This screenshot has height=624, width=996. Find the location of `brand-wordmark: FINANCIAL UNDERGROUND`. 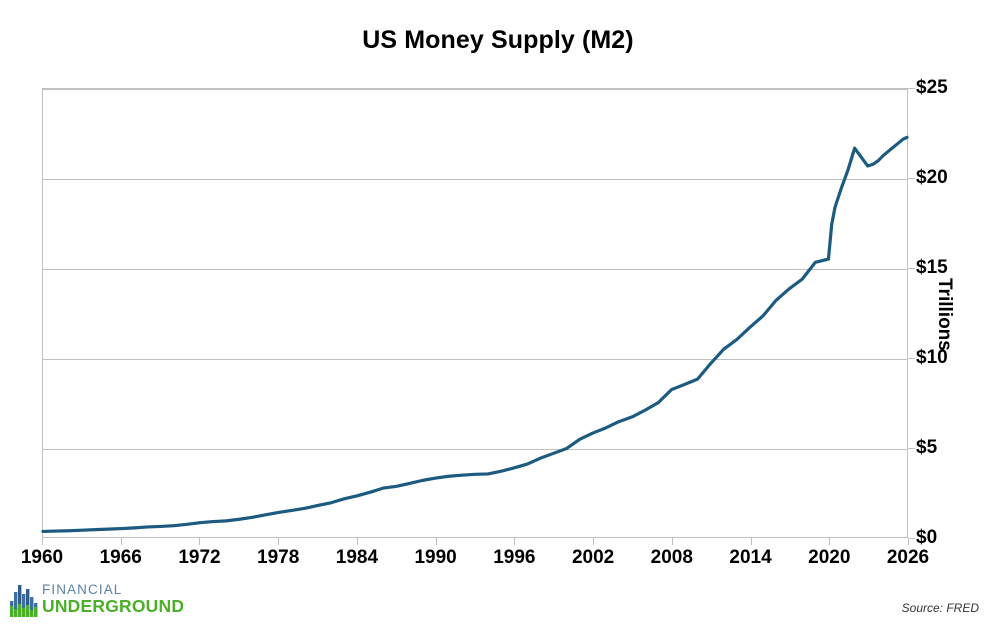

brand-wordmark: FINANCIAL UNDERGROUND is located at coordinates (113, 599).